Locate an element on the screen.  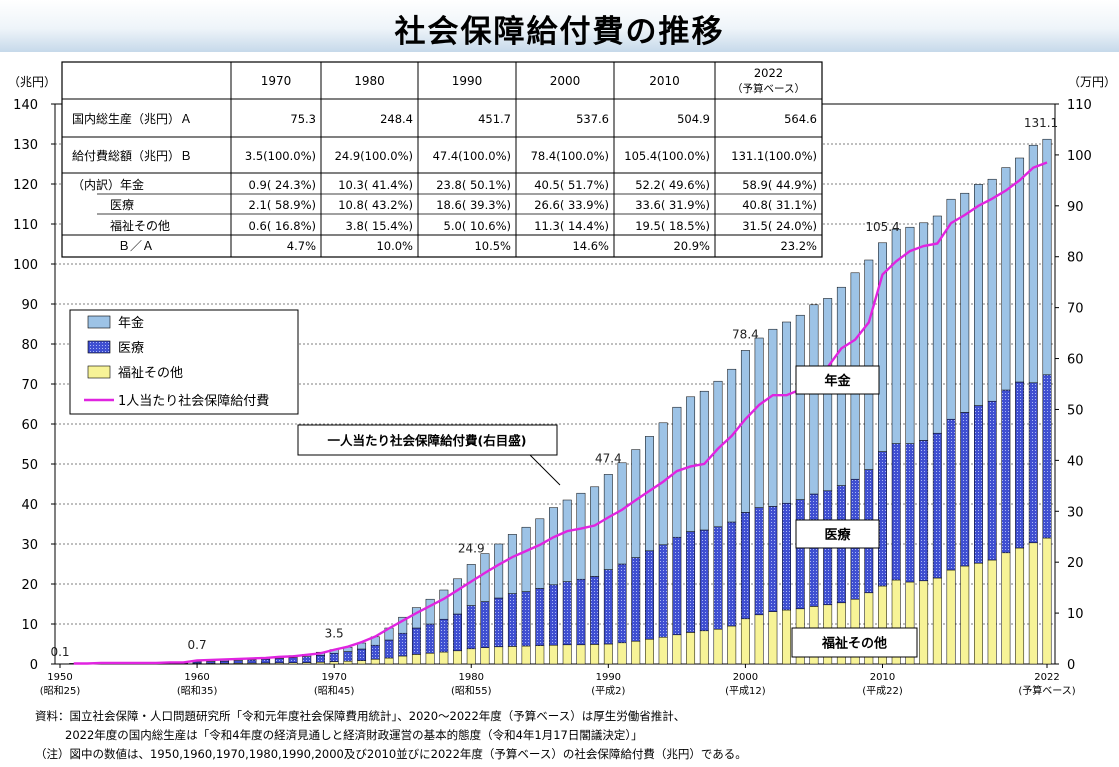
bar-medical-1964 is located at coordinates (252, 661).